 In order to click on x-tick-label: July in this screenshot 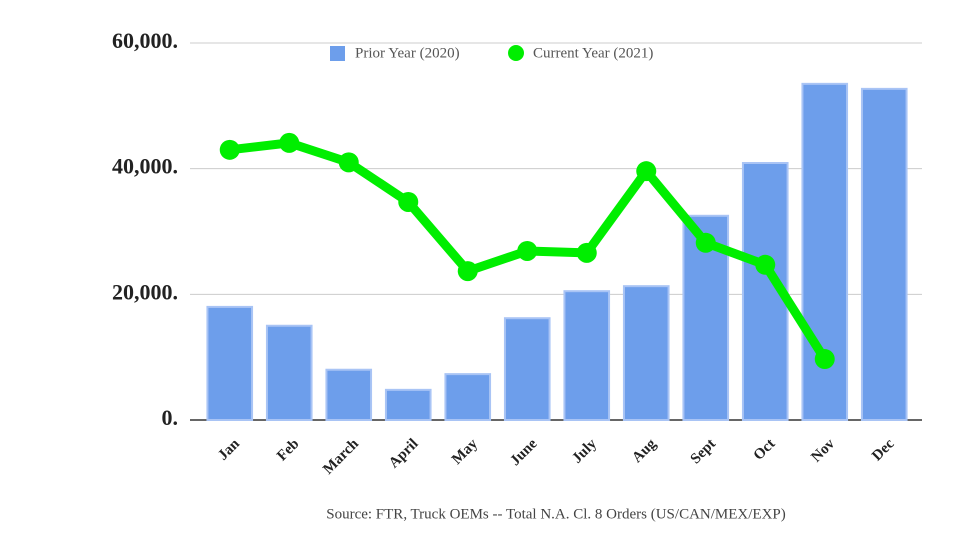, I will do `click(584, 451)`.